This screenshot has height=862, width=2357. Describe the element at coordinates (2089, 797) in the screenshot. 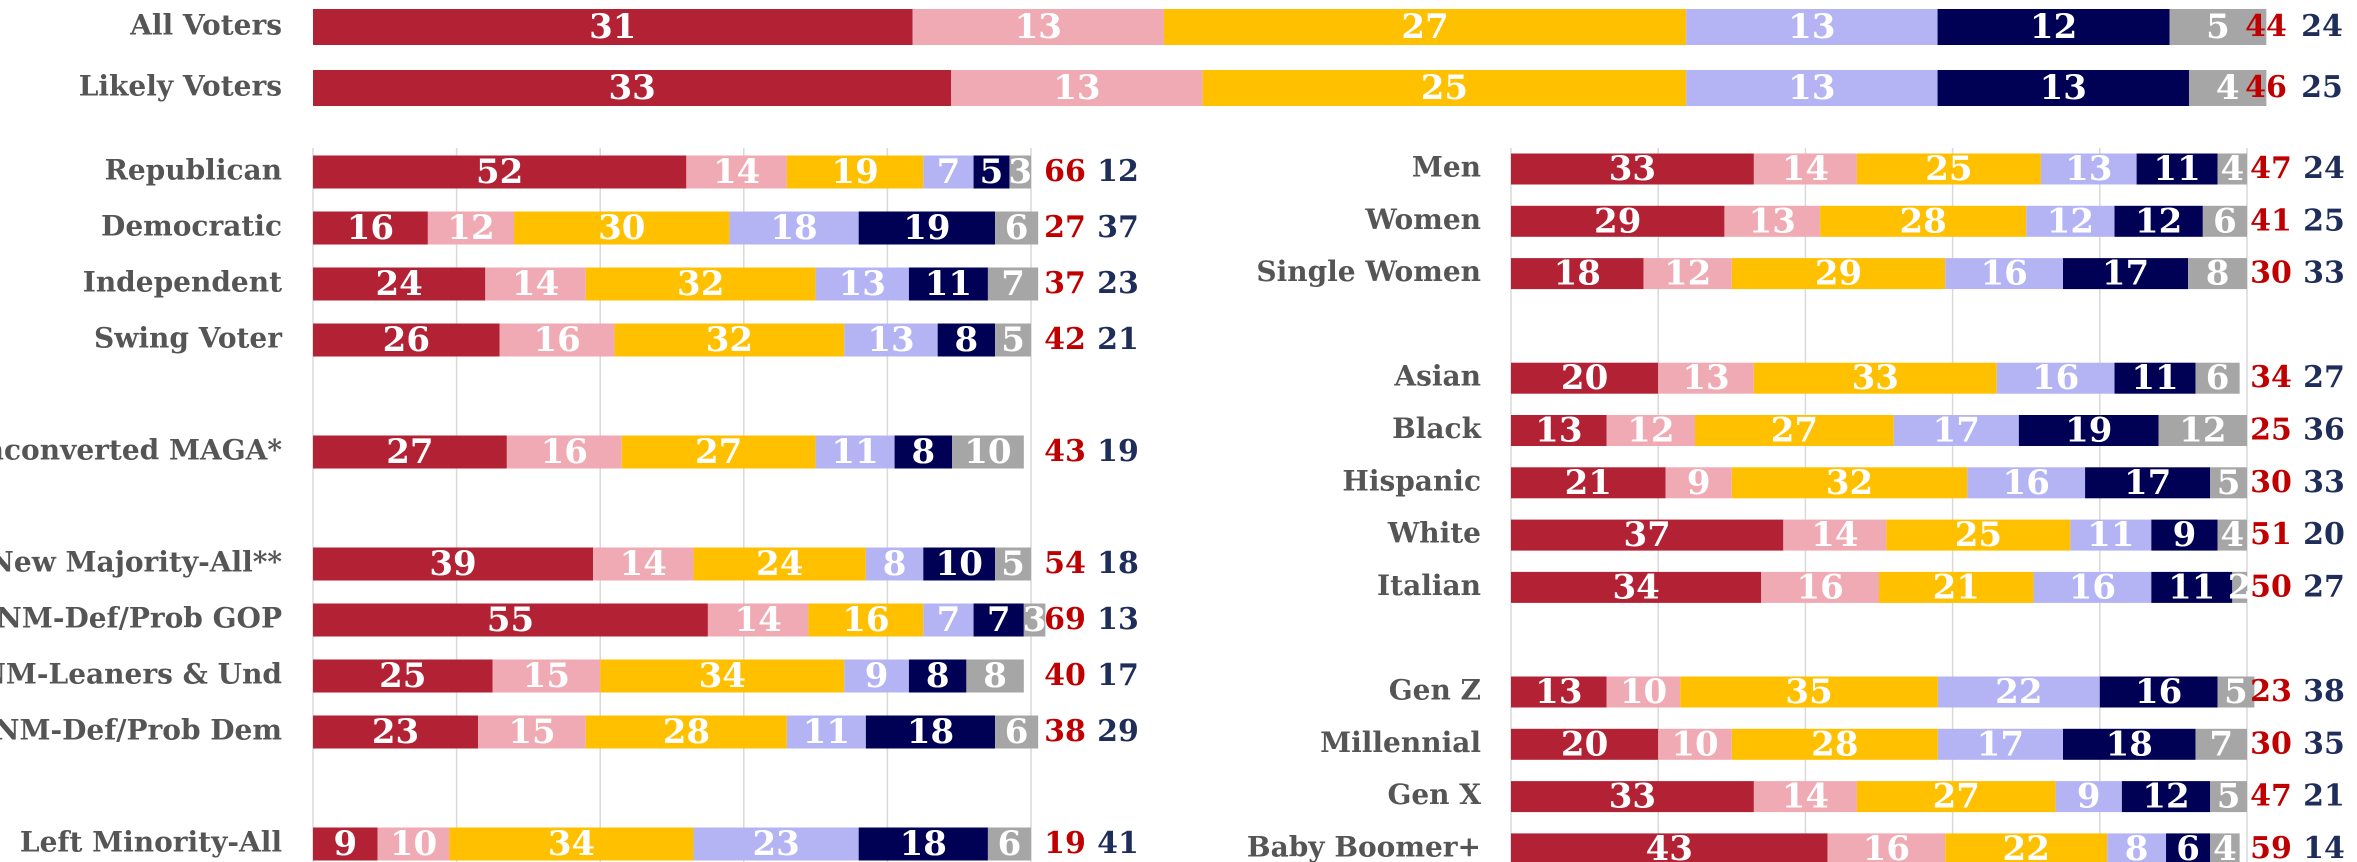

I see `segment-label: 9` at that location.